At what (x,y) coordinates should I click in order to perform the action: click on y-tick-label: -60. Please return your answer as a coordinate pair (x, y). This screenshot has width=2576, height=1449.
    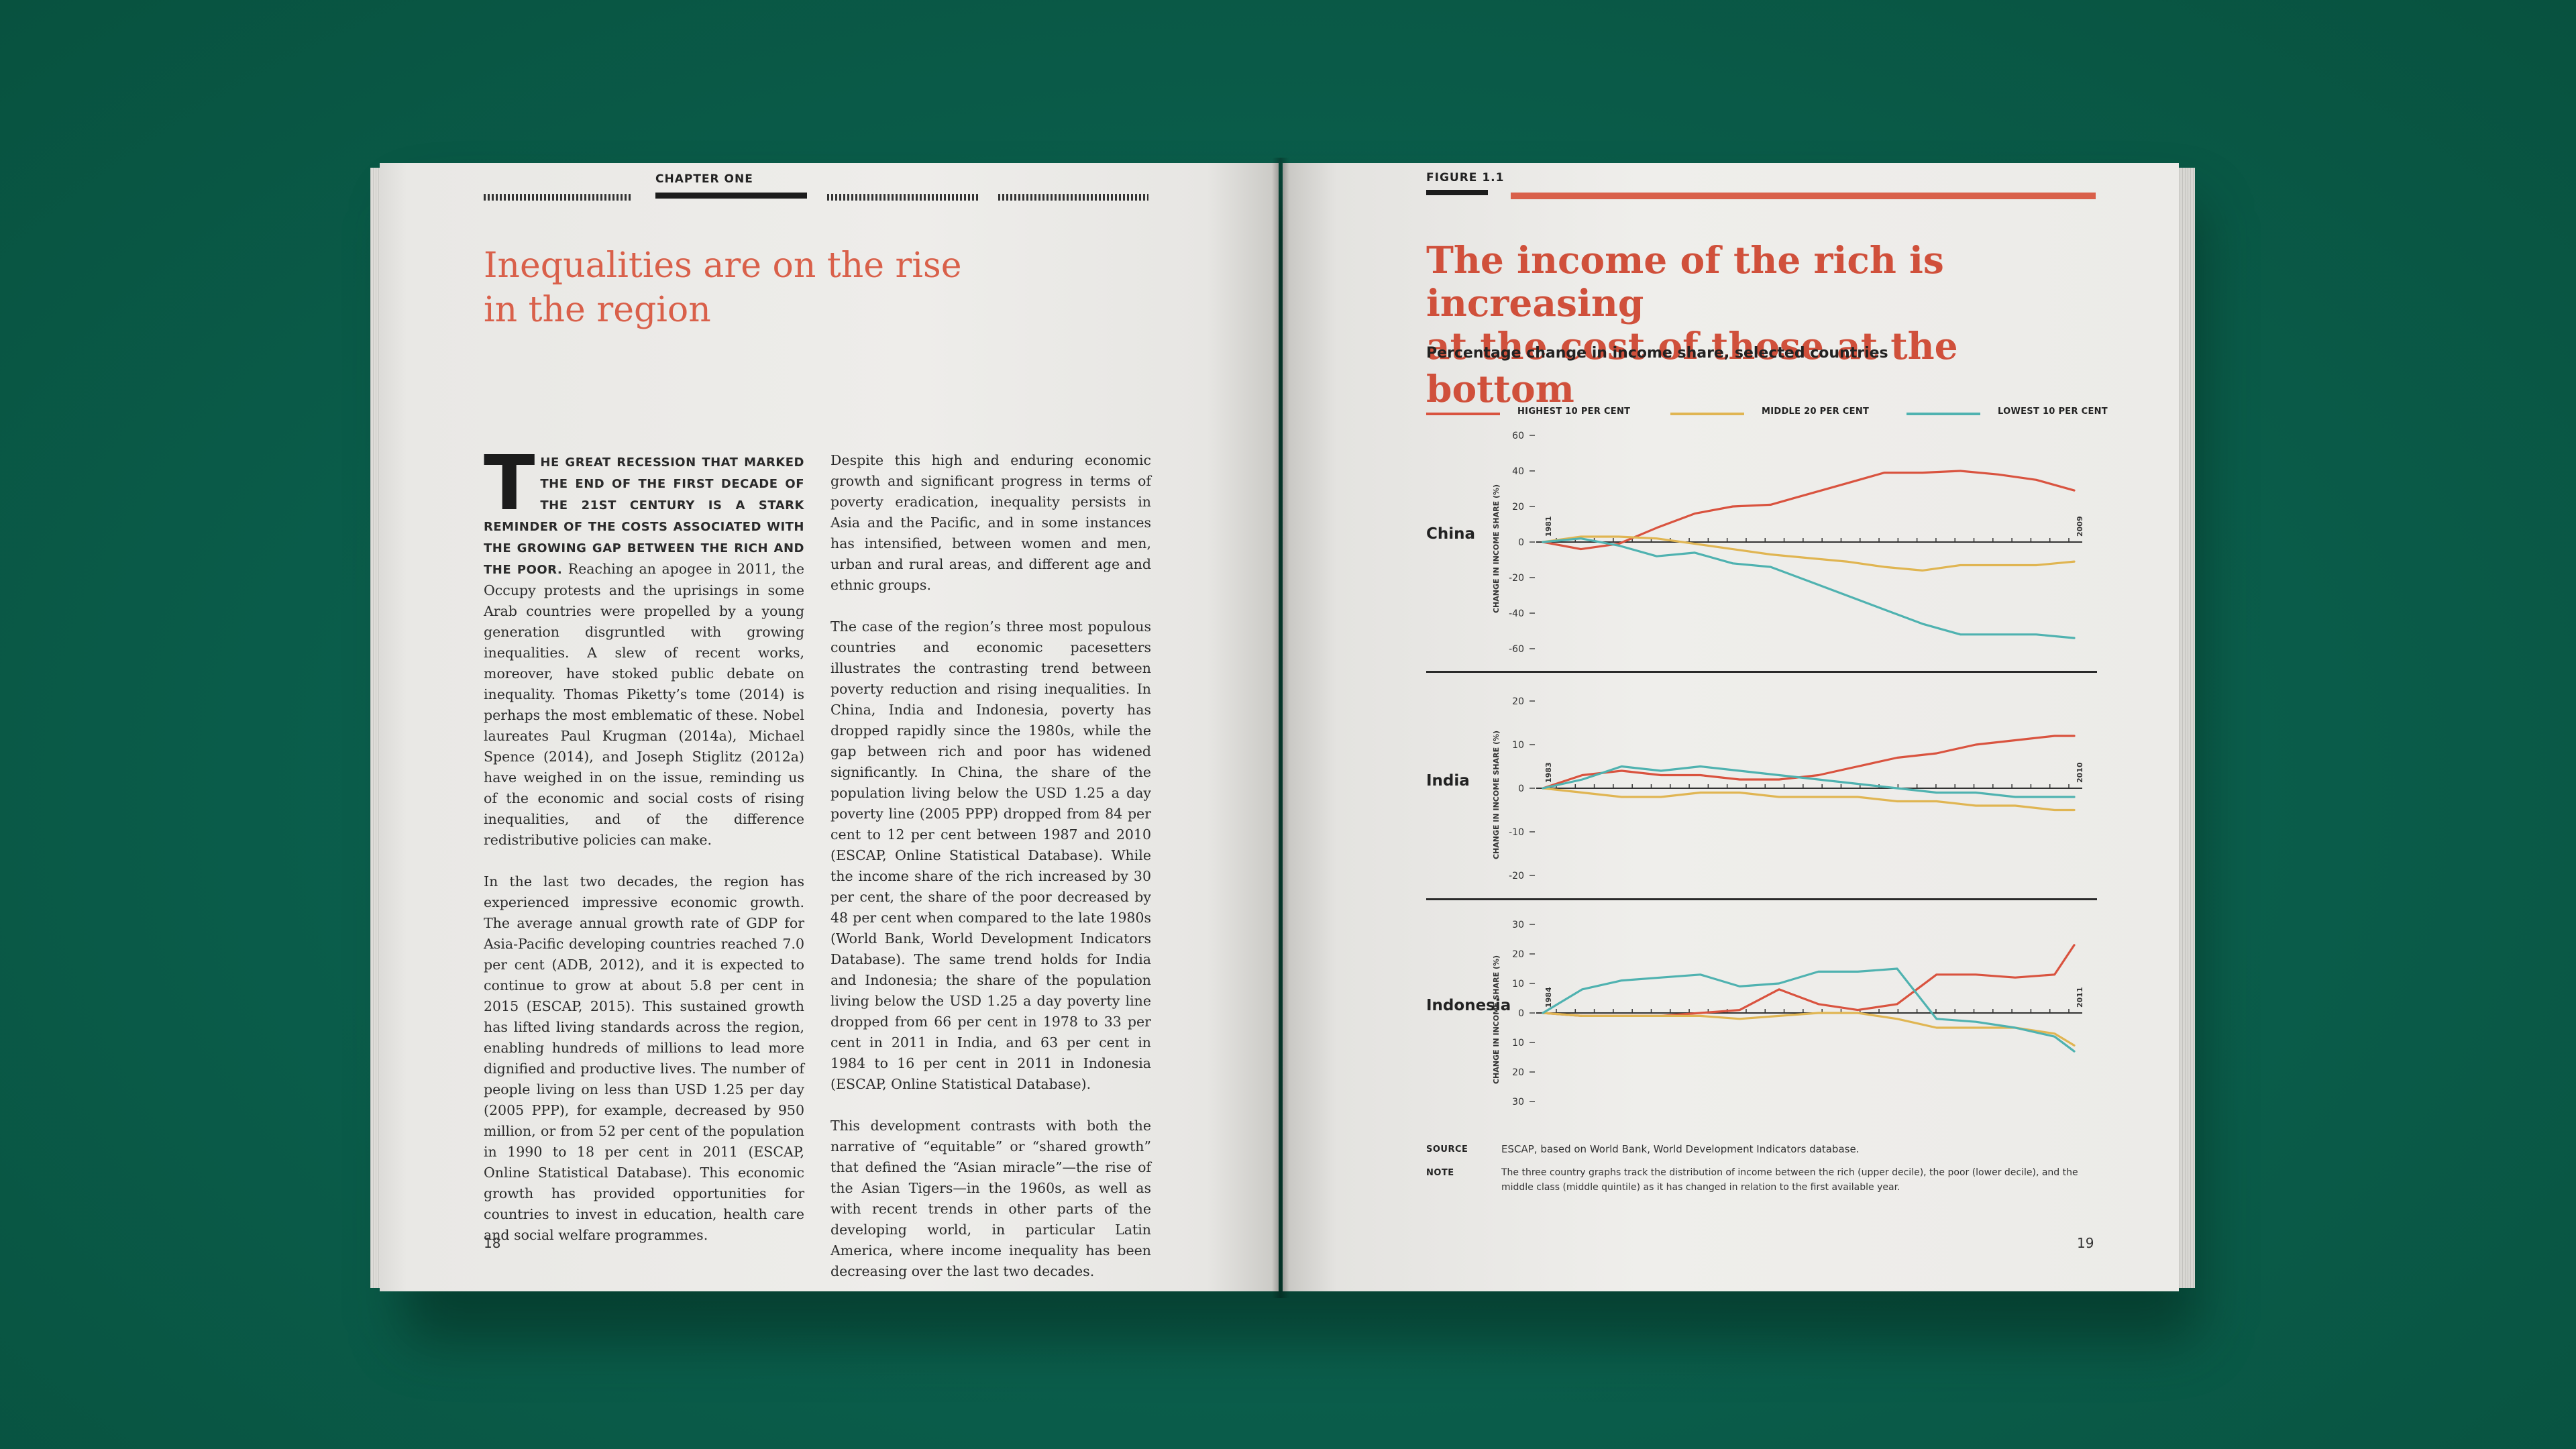
    Looking at the image, I should click on (1516, 649).